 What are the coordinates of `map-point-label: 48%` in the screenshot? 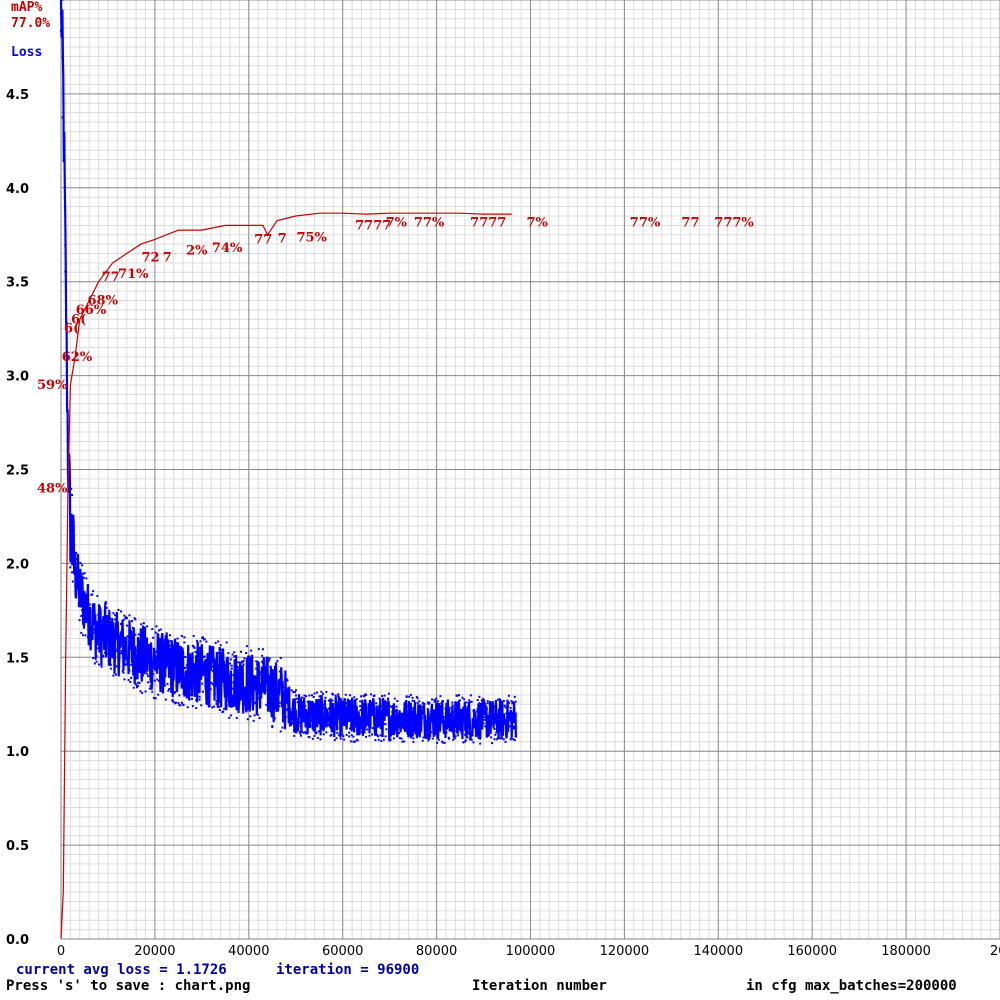 It's located at (52, 488).